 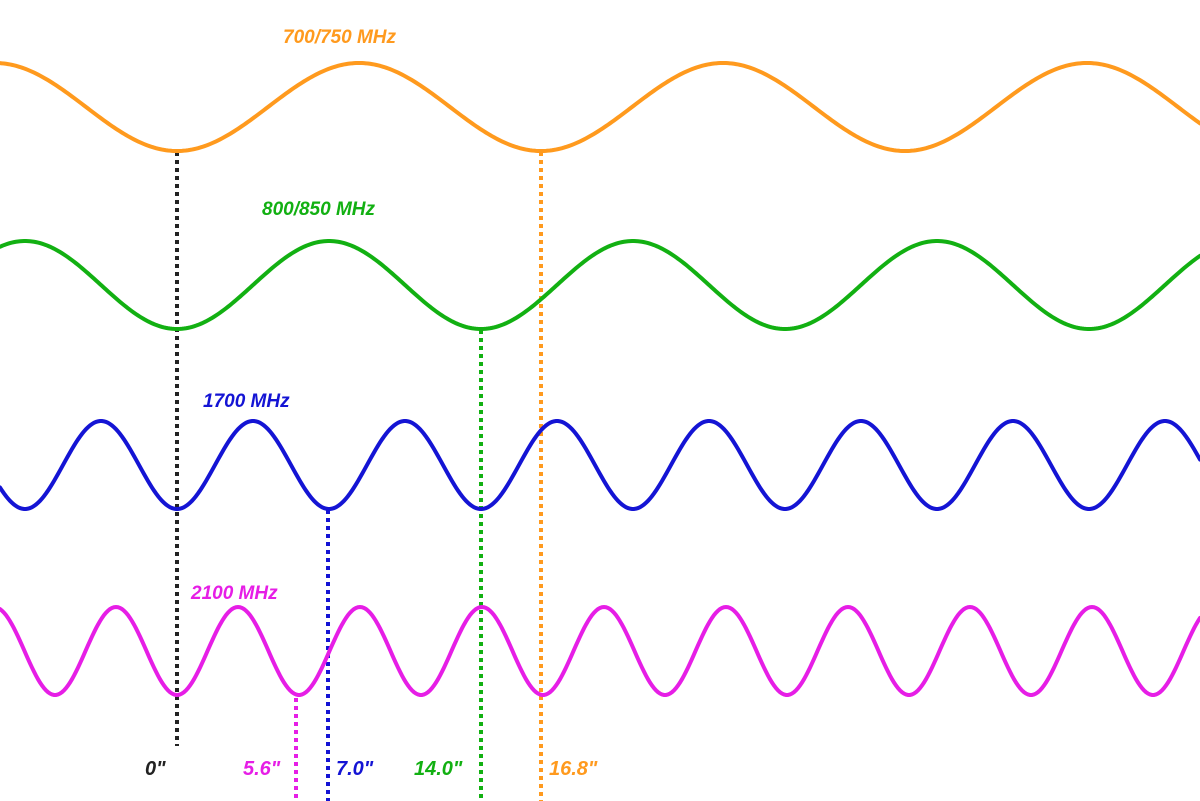 I want to click on wave-label-2100: 2100 MHz, so click(x=234, y=593).